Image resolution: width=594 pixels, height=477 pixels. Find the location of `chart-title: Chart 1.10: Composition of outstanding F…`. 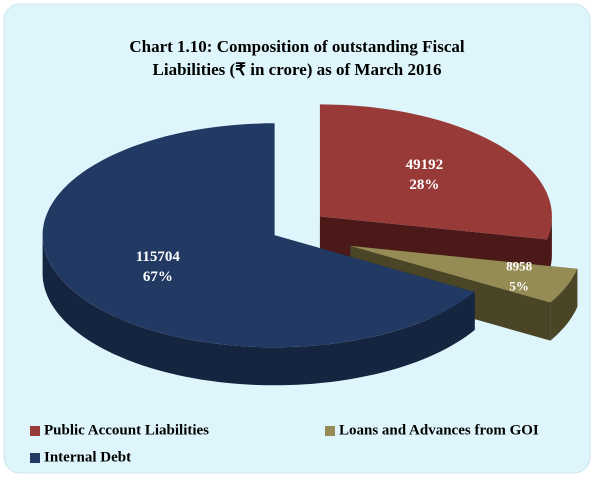

chart-title: Chart 1.10: Composition of outstanding F… is located at coordinates (297, 46).